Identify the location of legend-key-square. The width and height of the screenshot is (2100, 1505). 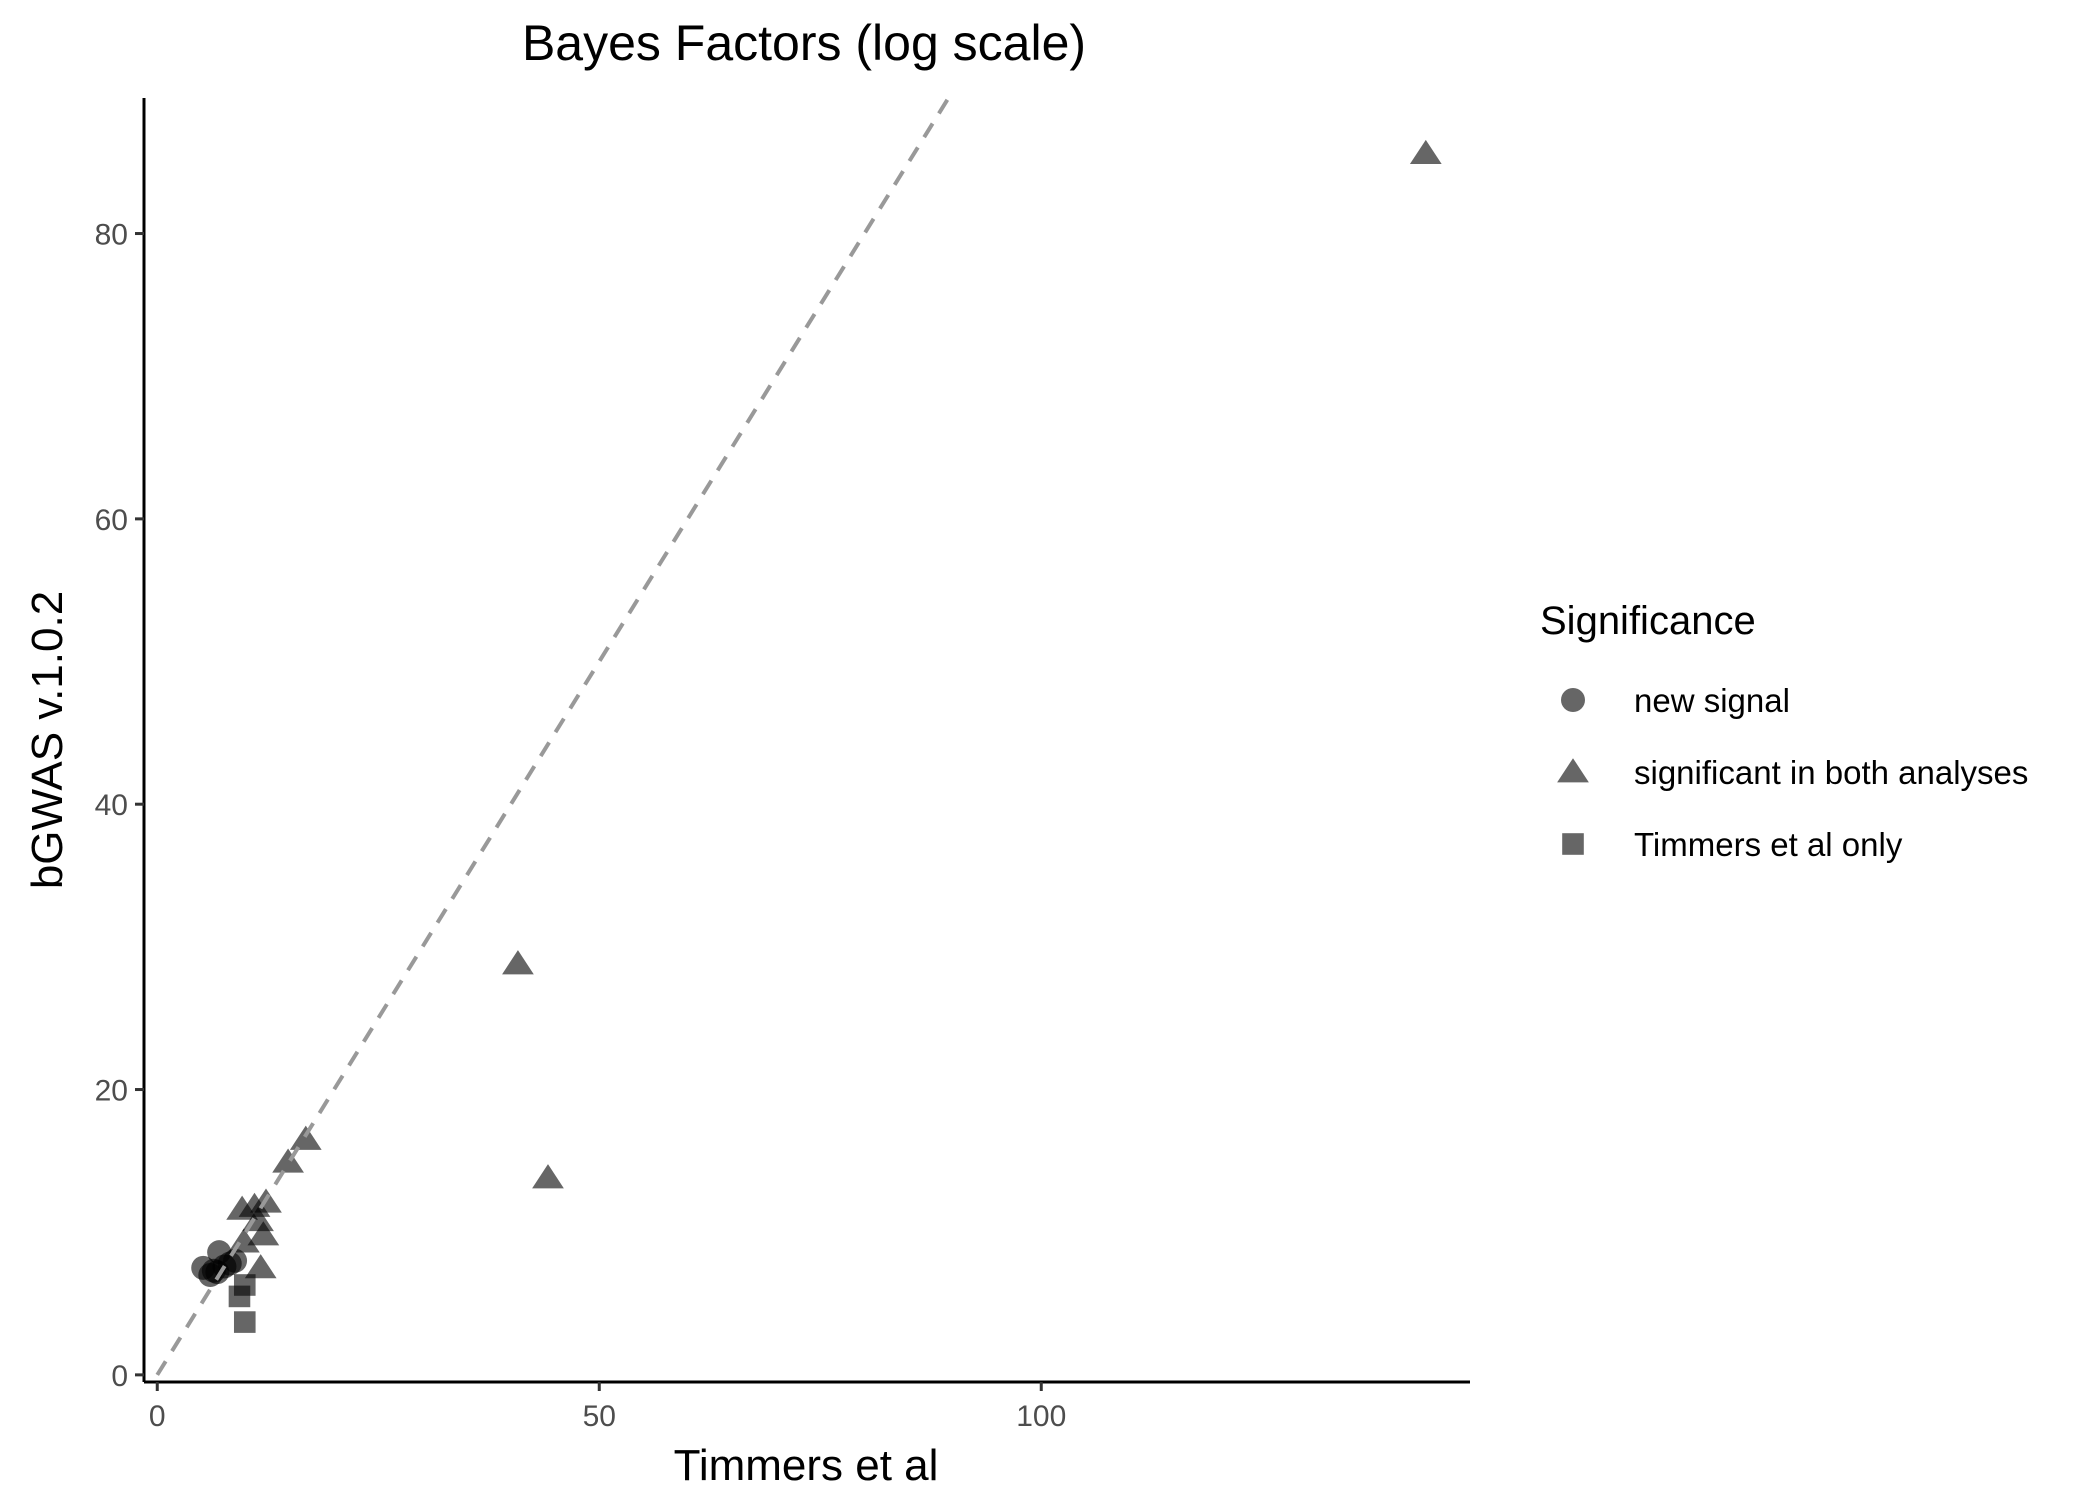
(1573, 844).